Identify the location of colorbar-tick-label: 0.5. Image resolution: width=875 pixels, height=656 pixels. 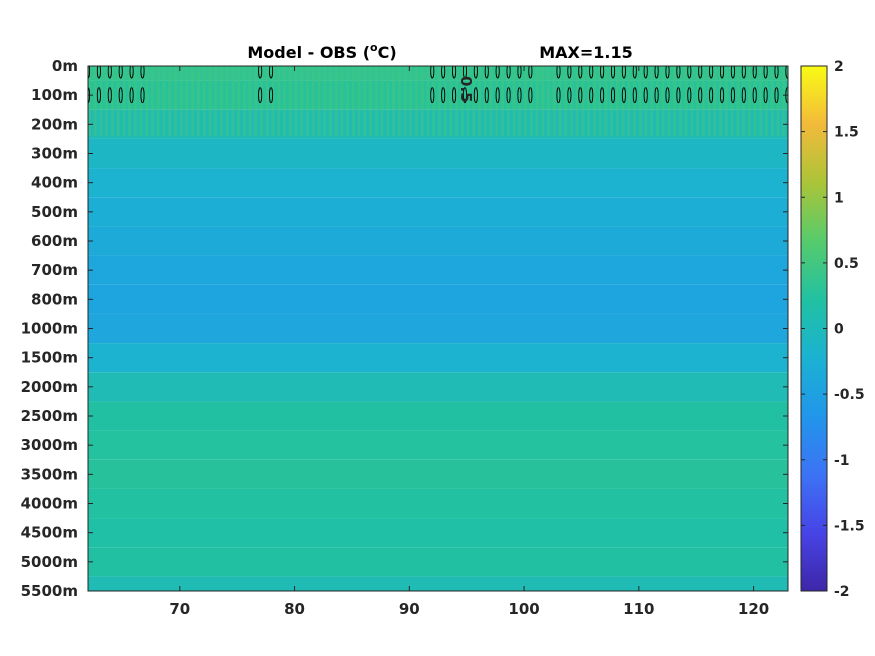
(846, 264).